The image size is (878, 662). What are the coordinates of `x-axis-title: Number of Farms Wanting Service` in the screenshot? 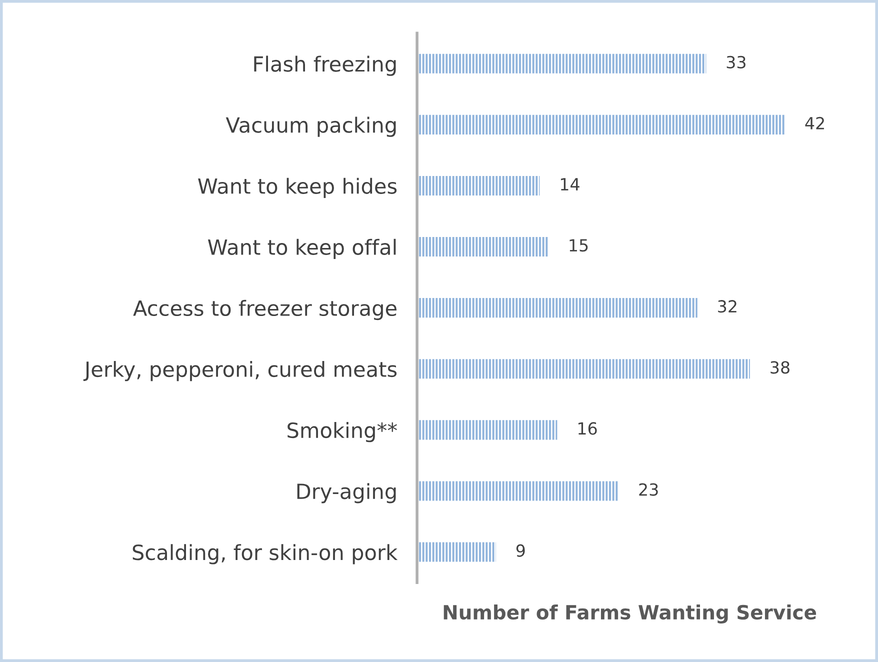 It's located at (630, 614).